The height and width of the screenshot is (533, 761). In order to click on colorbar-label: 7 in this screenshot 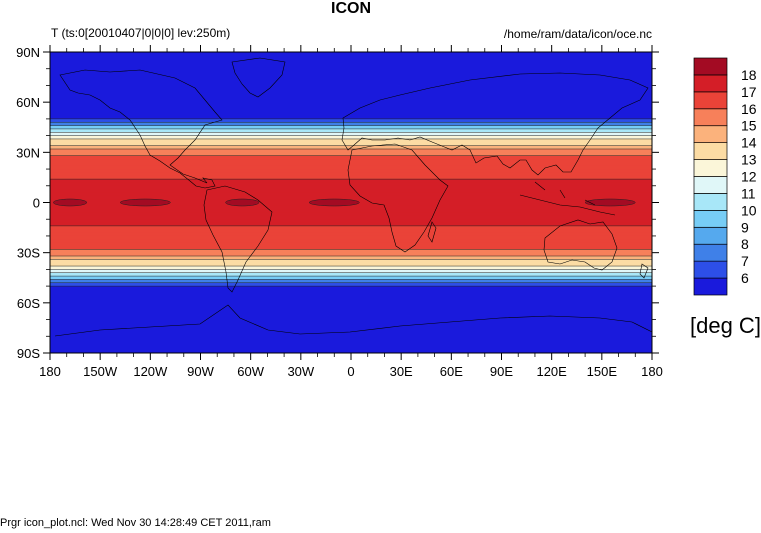, I will do `click(745, 261)`.